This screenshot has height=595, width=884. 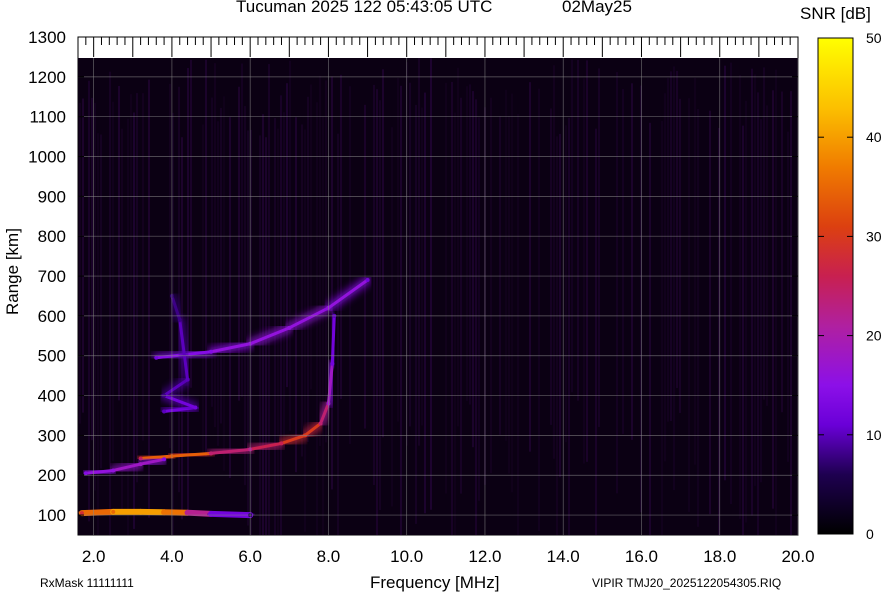 I want to click on y-tick-label: 800, so click(x=52, y=236).